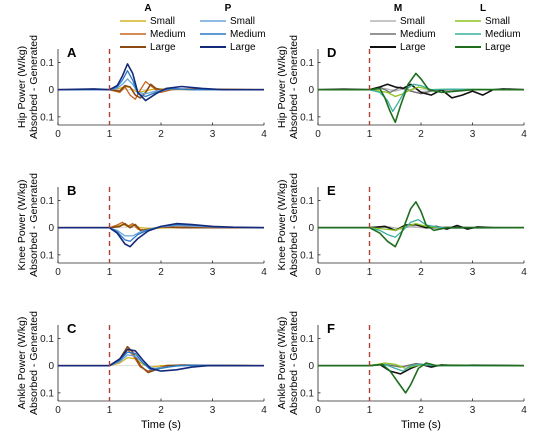 The width and height of the screenshot is (550, 448). What do you see at coordinates (445, 28) in the screenshot?
I see `legend-right: M Small Medium Large L Small Medium Large` at bounding box center [445, 28].